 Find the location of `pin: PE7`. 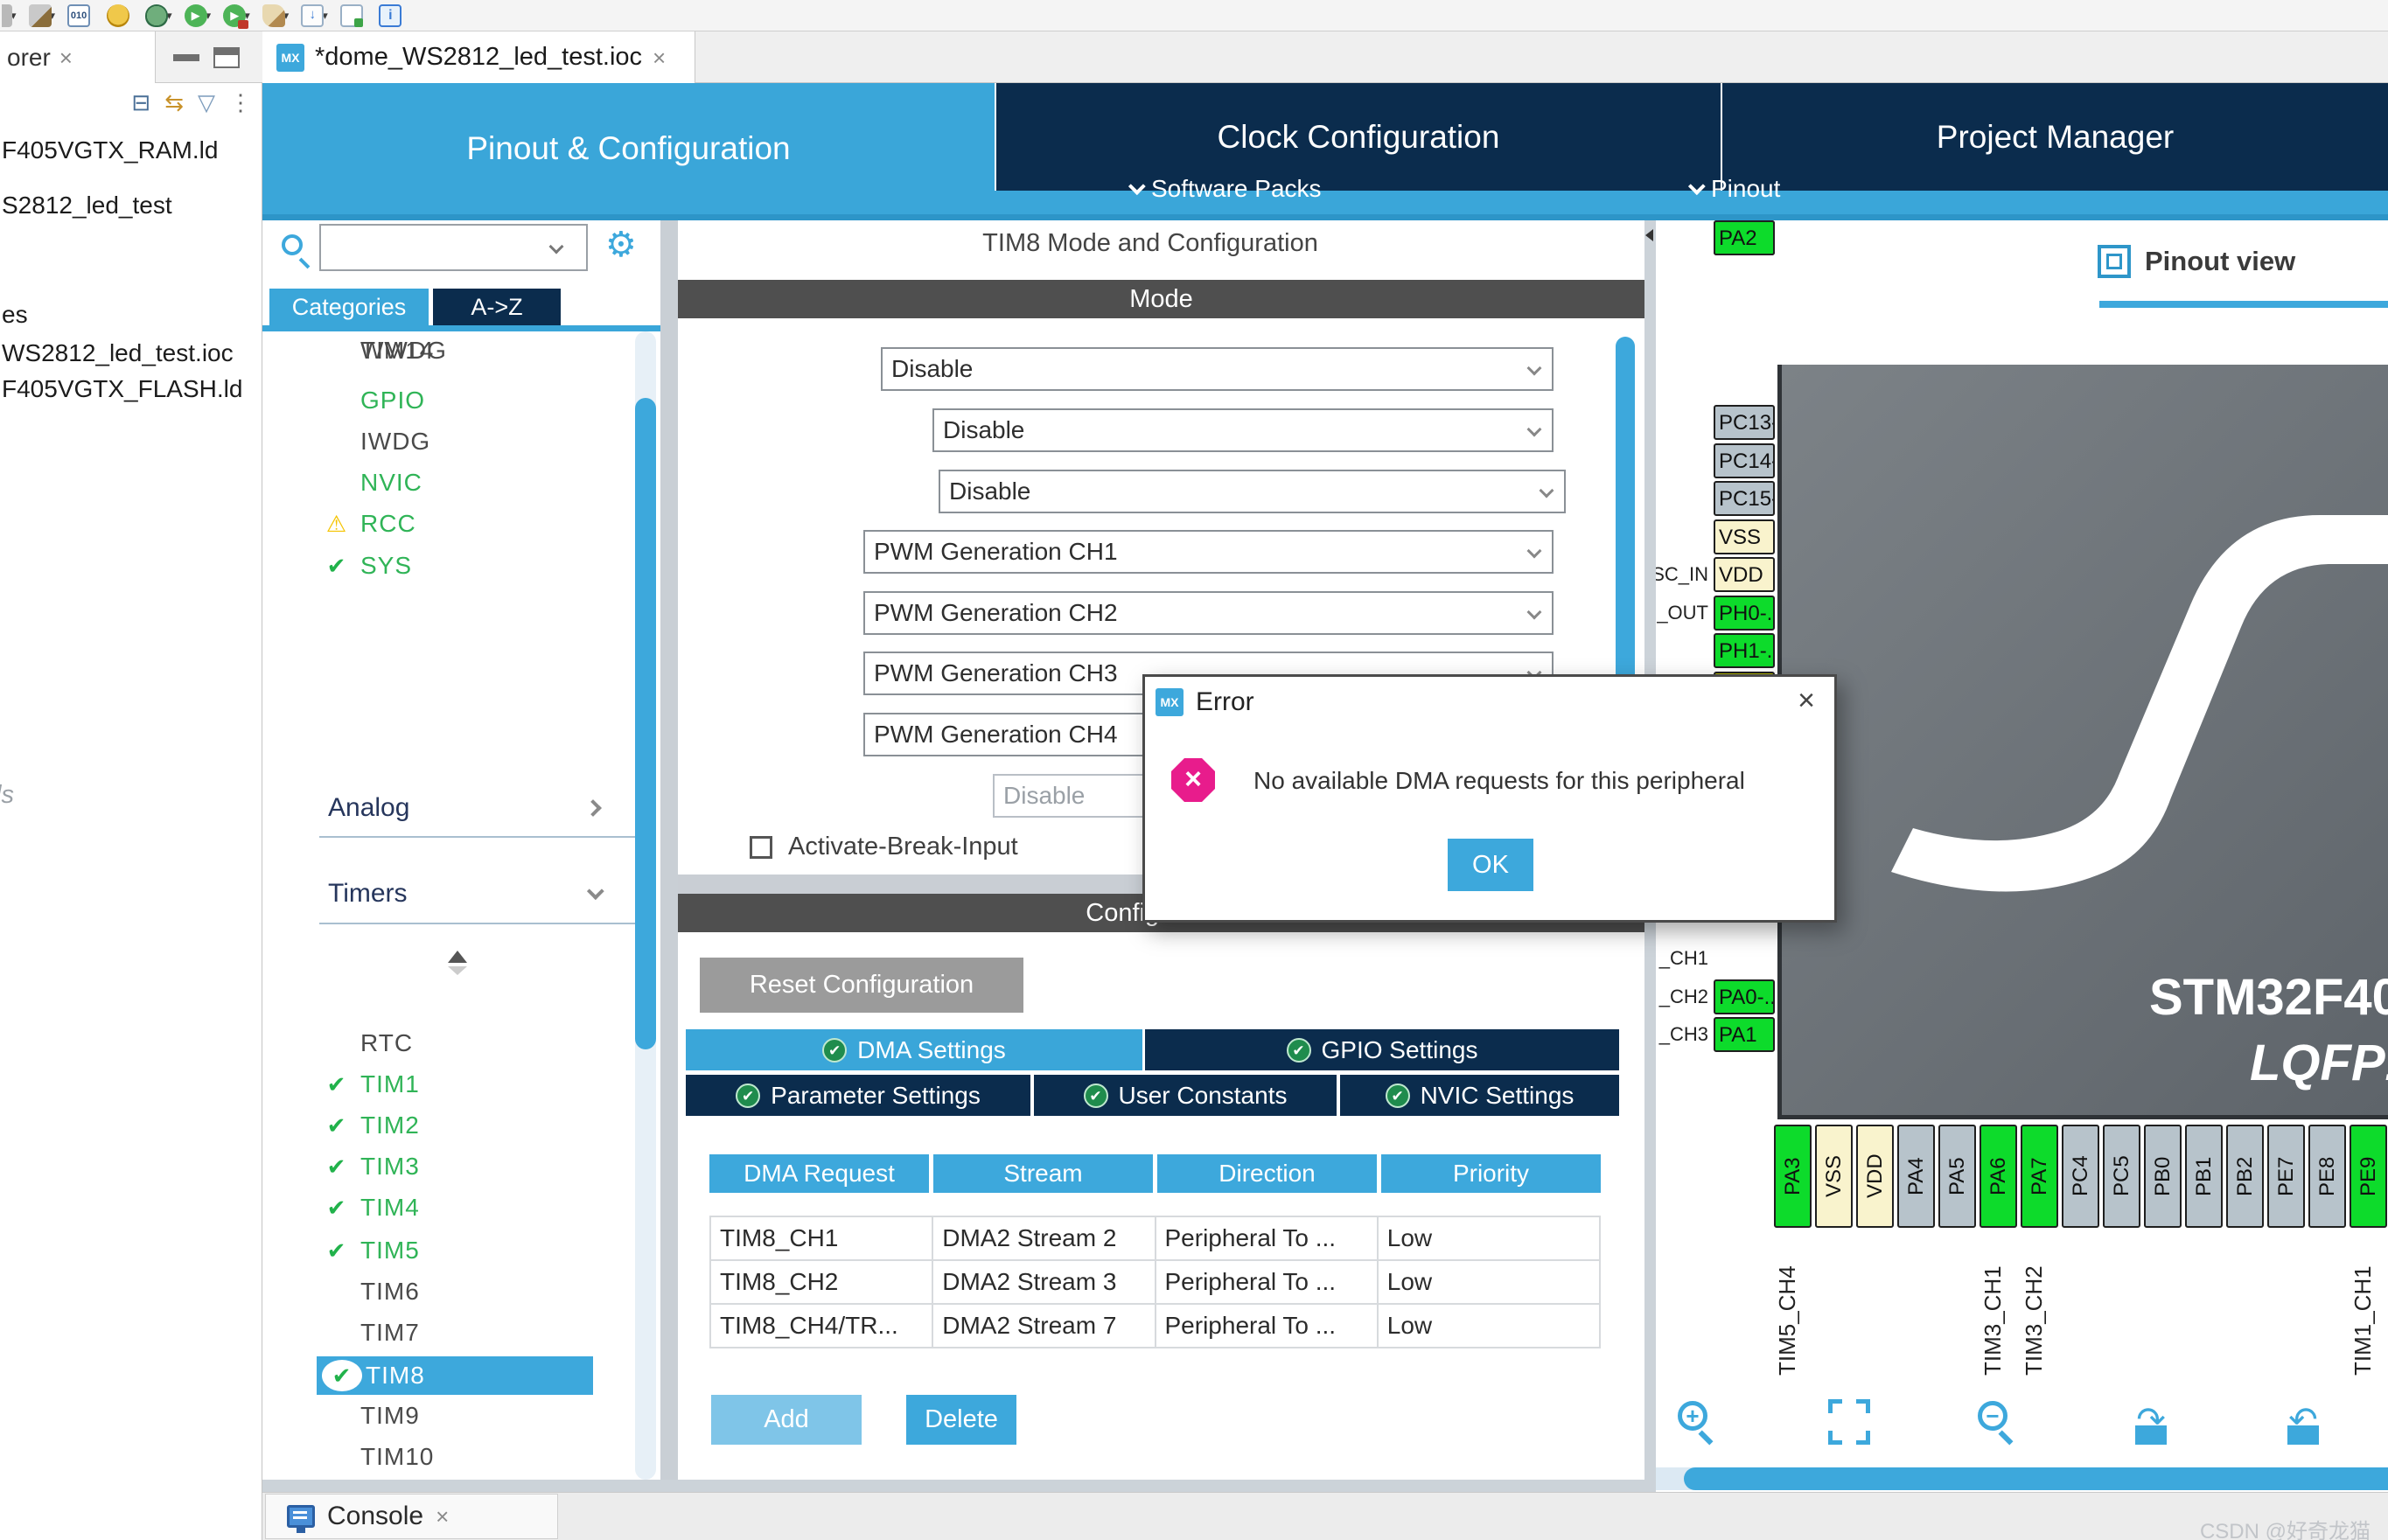

pin: PE7 is located at coordinates (2286, 1176).